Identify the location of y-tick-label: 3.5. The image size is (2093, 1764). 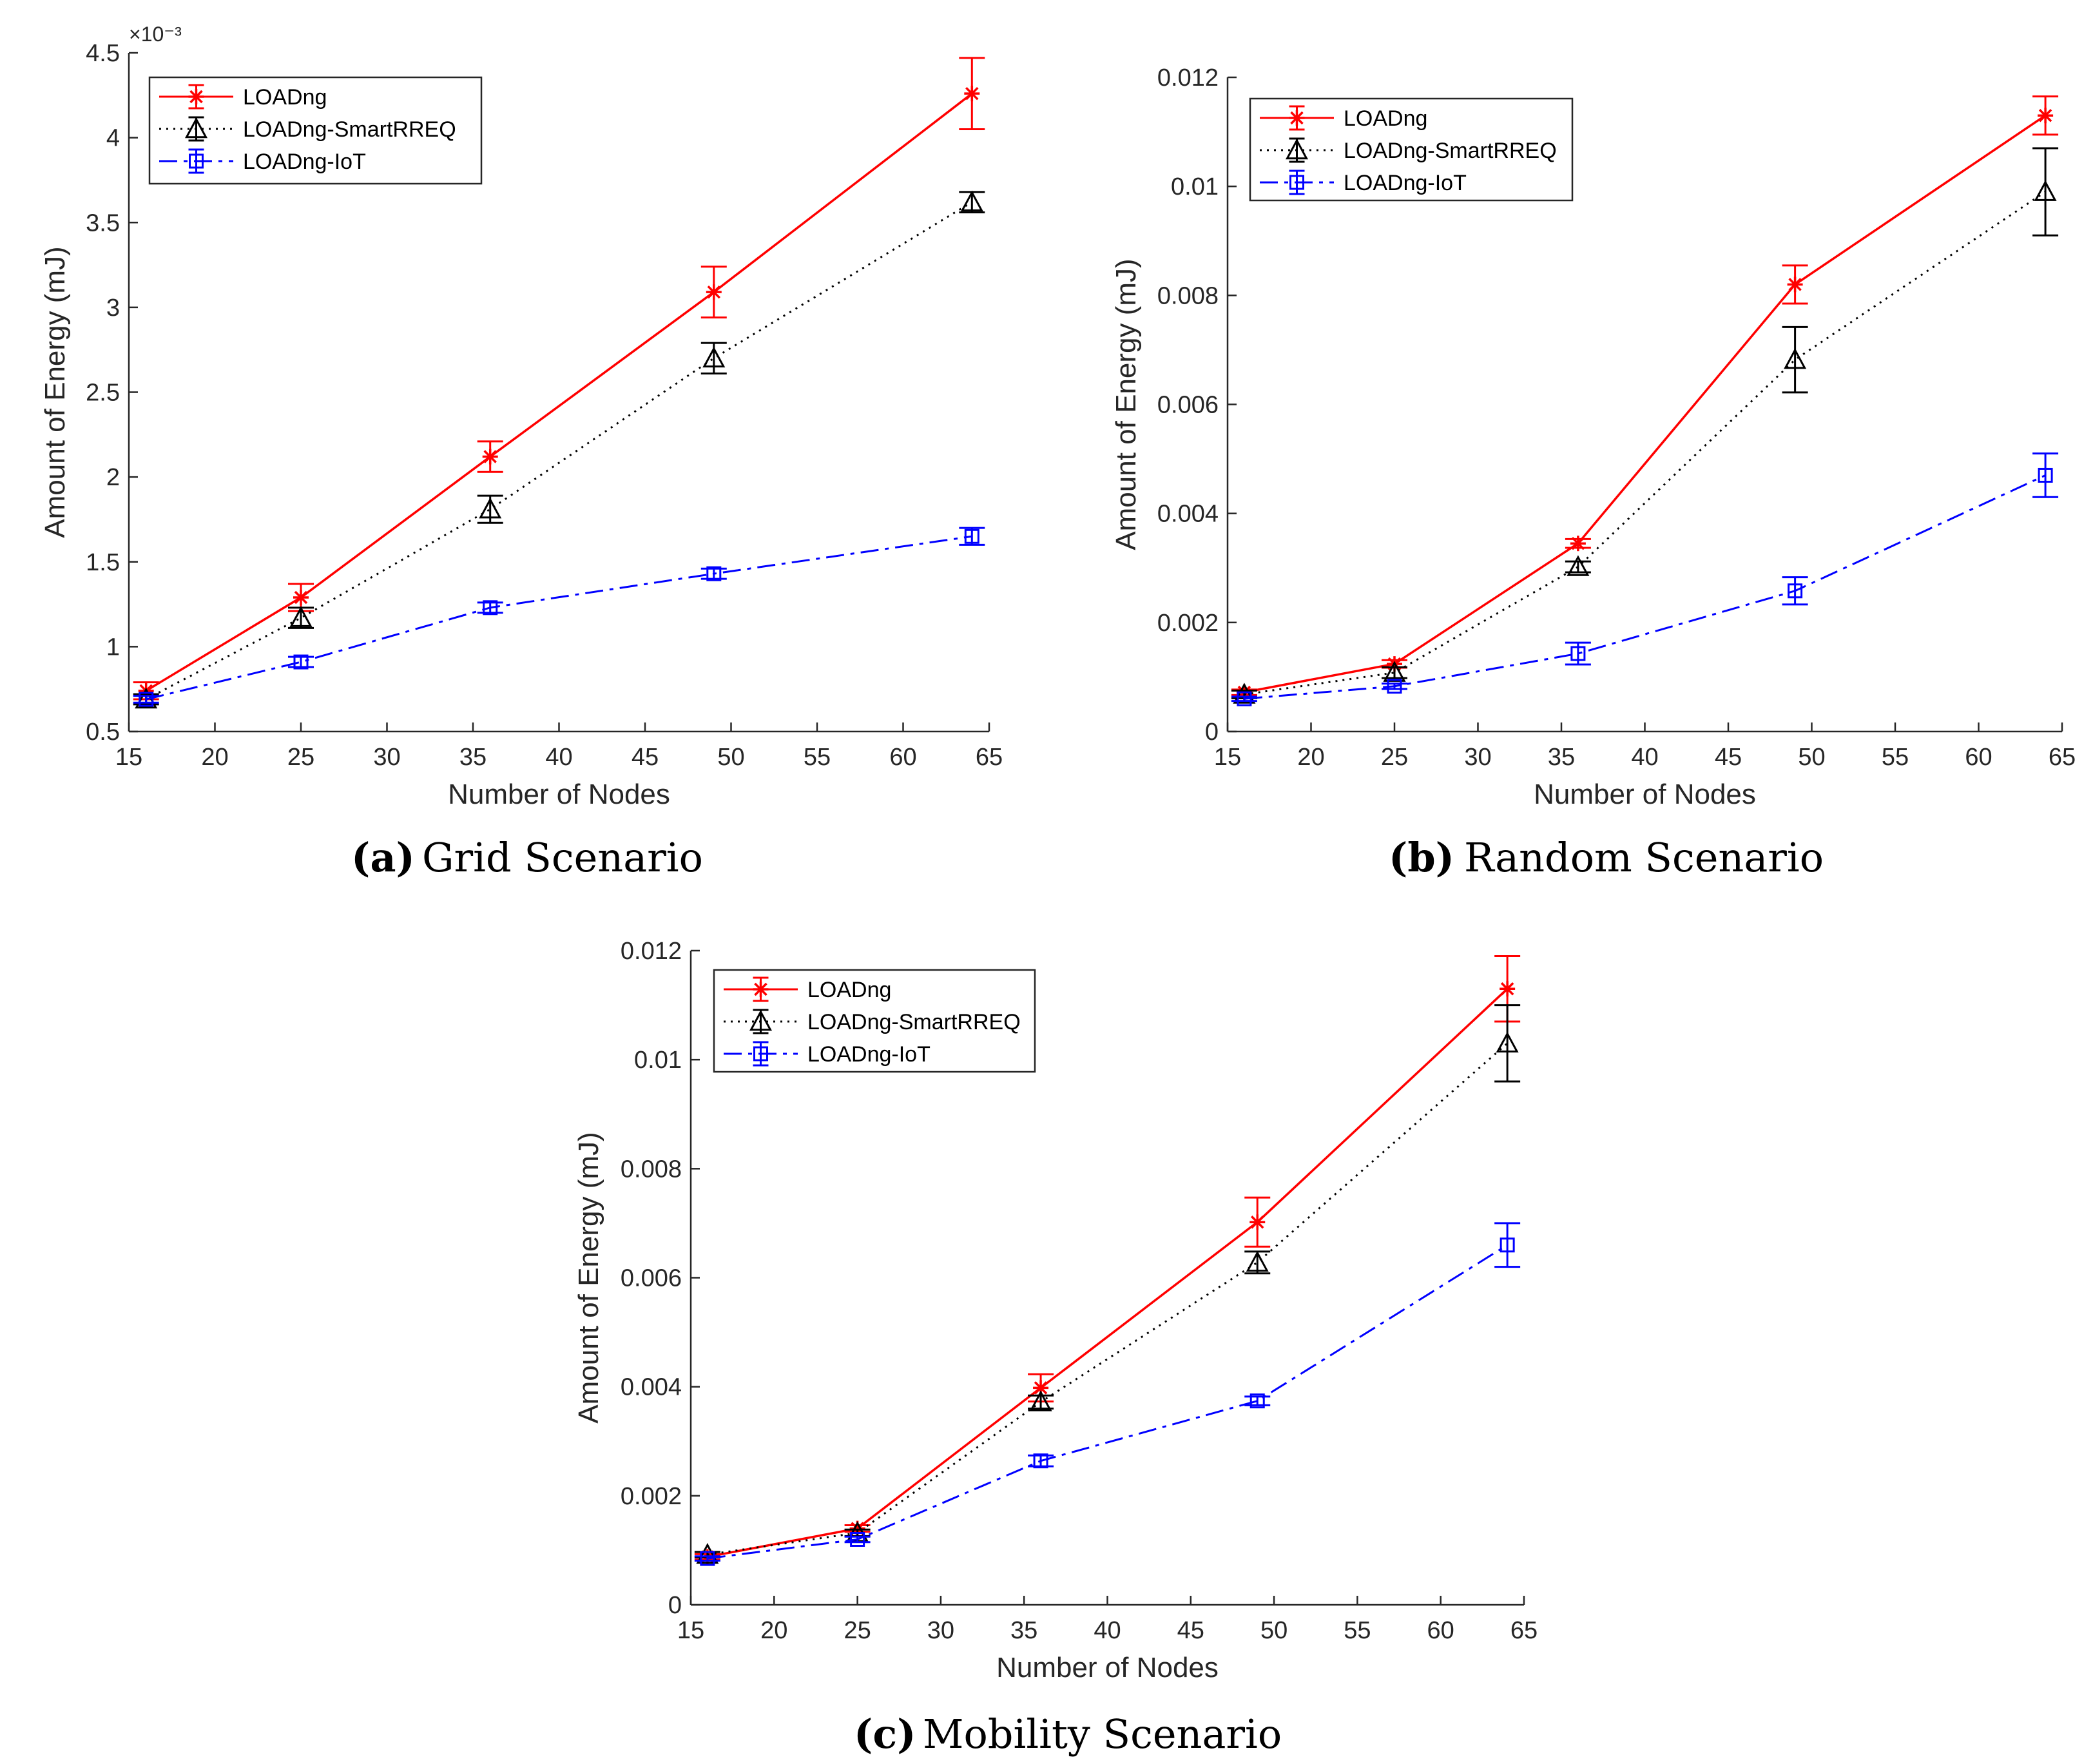
(103, 223).